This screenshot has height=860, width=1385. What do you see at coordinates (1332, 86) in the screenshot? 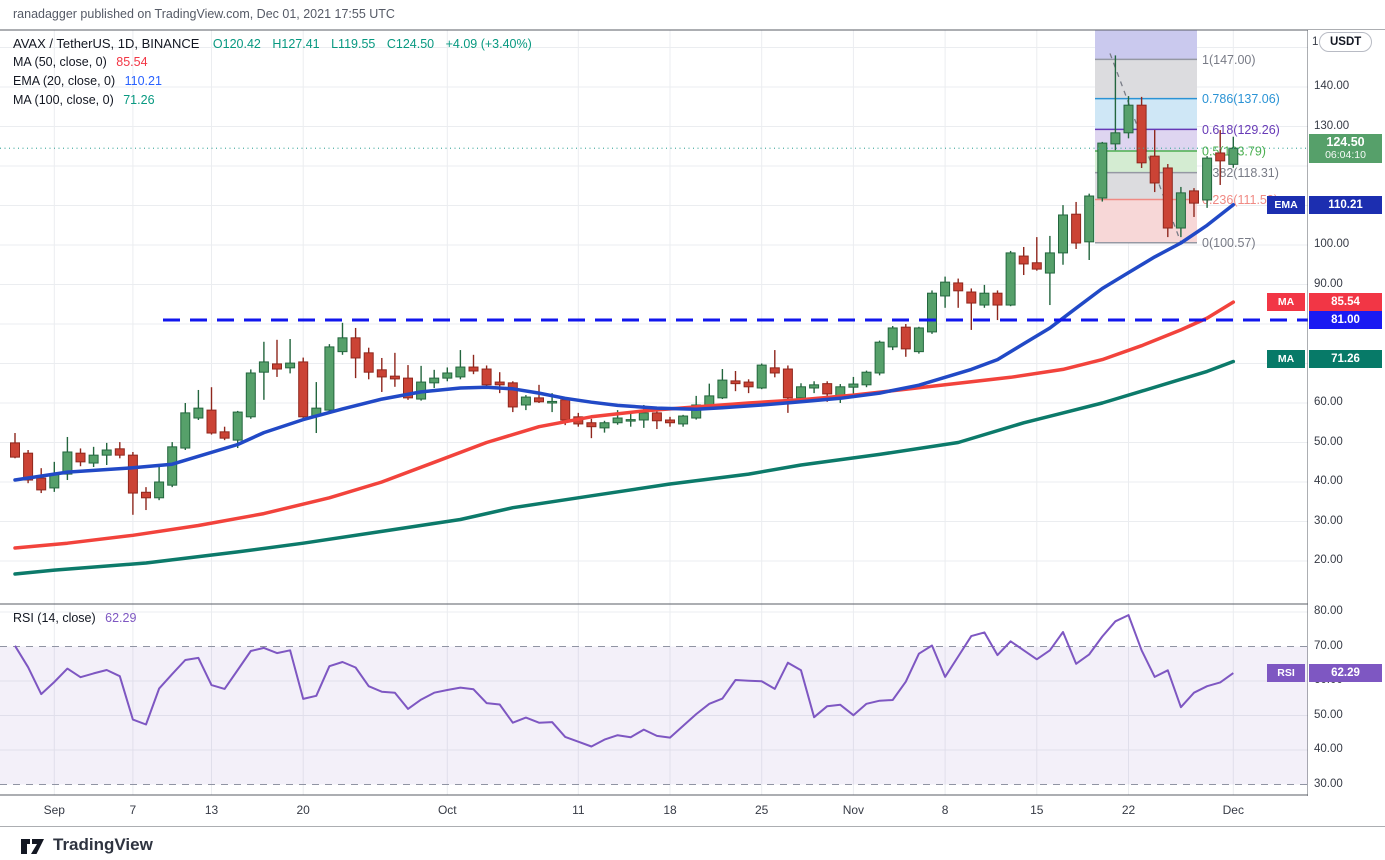
I see `price-tick-label: 140.00` at bounding box center [1332, 86].